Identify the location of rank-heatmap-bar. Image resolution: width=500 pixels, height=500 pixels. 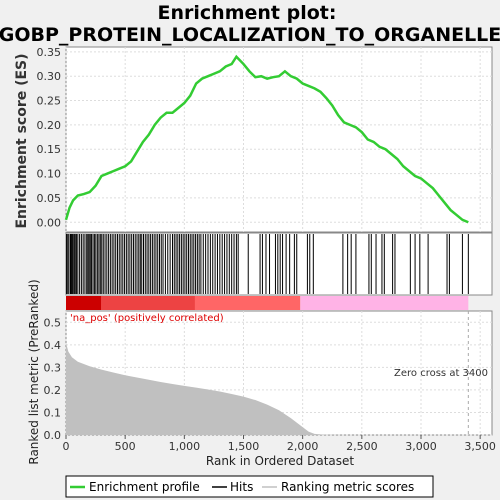
(267, 303).